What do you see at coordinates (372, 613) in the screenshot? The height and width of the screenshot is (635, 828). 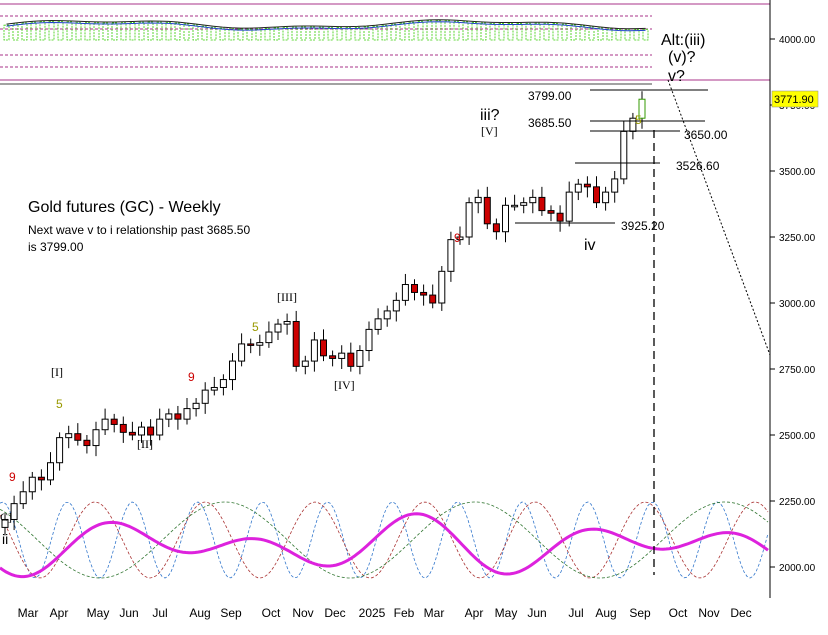 I see `x-tick-label: 2025` at bounding box center [372, 613].